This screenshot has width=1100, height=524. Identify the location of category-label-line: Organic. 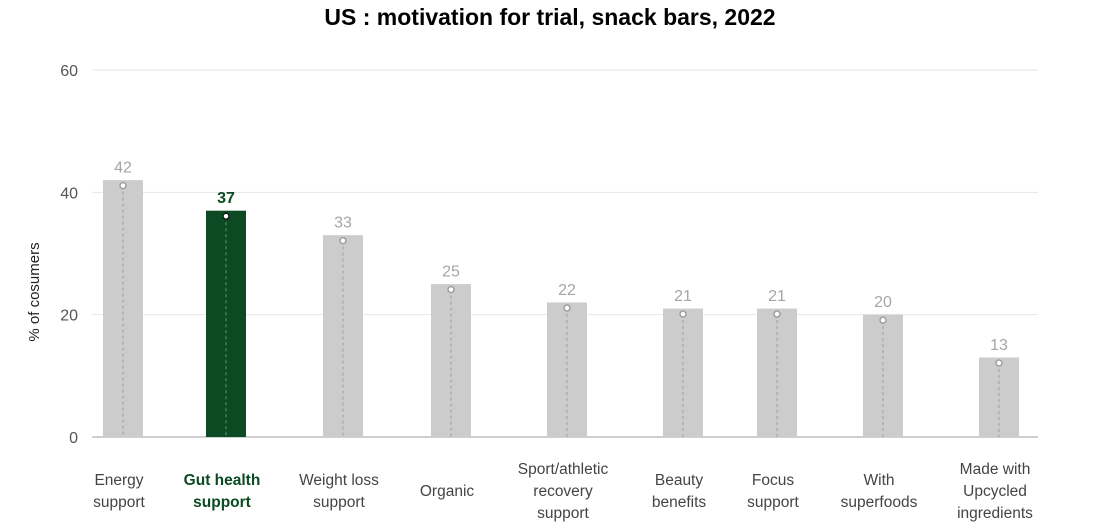
(447, 491).